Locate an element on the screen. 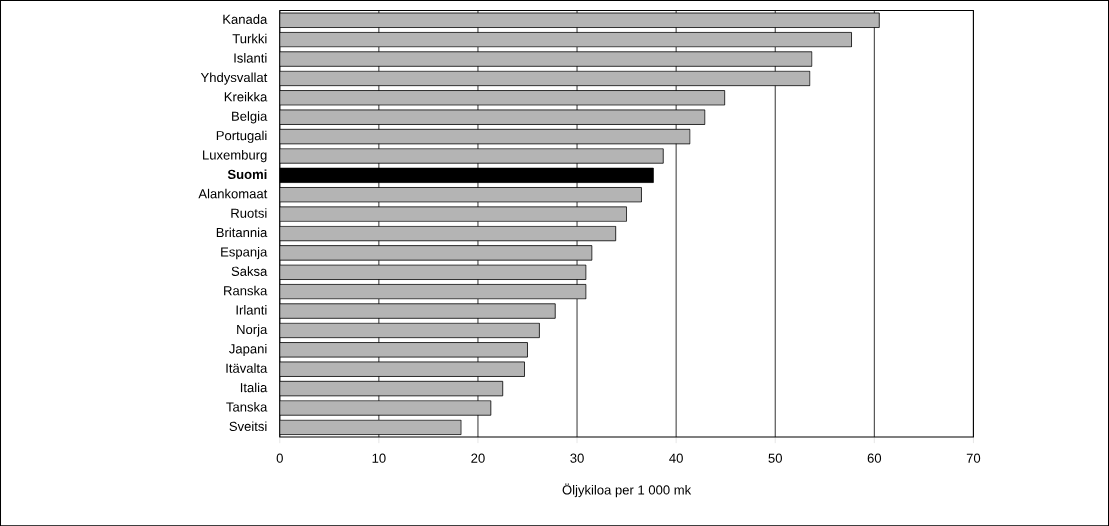 The height and width of the screenshot is (526, 1109). x-tick-label: 40 is located at coordinates (676, 458).